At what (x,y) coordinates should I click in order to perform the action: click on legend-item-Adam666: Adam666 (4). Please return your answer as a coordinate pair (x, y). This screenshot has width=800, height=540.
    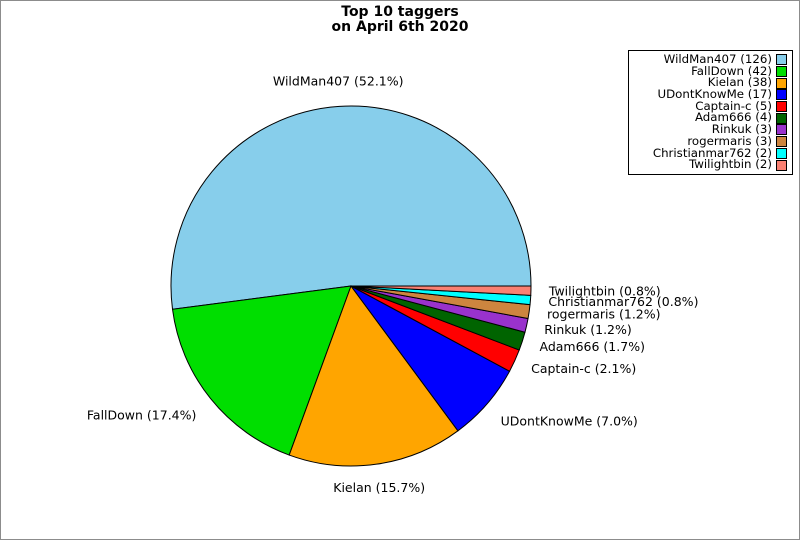
    Looking at the image, I should click on (710, 118).